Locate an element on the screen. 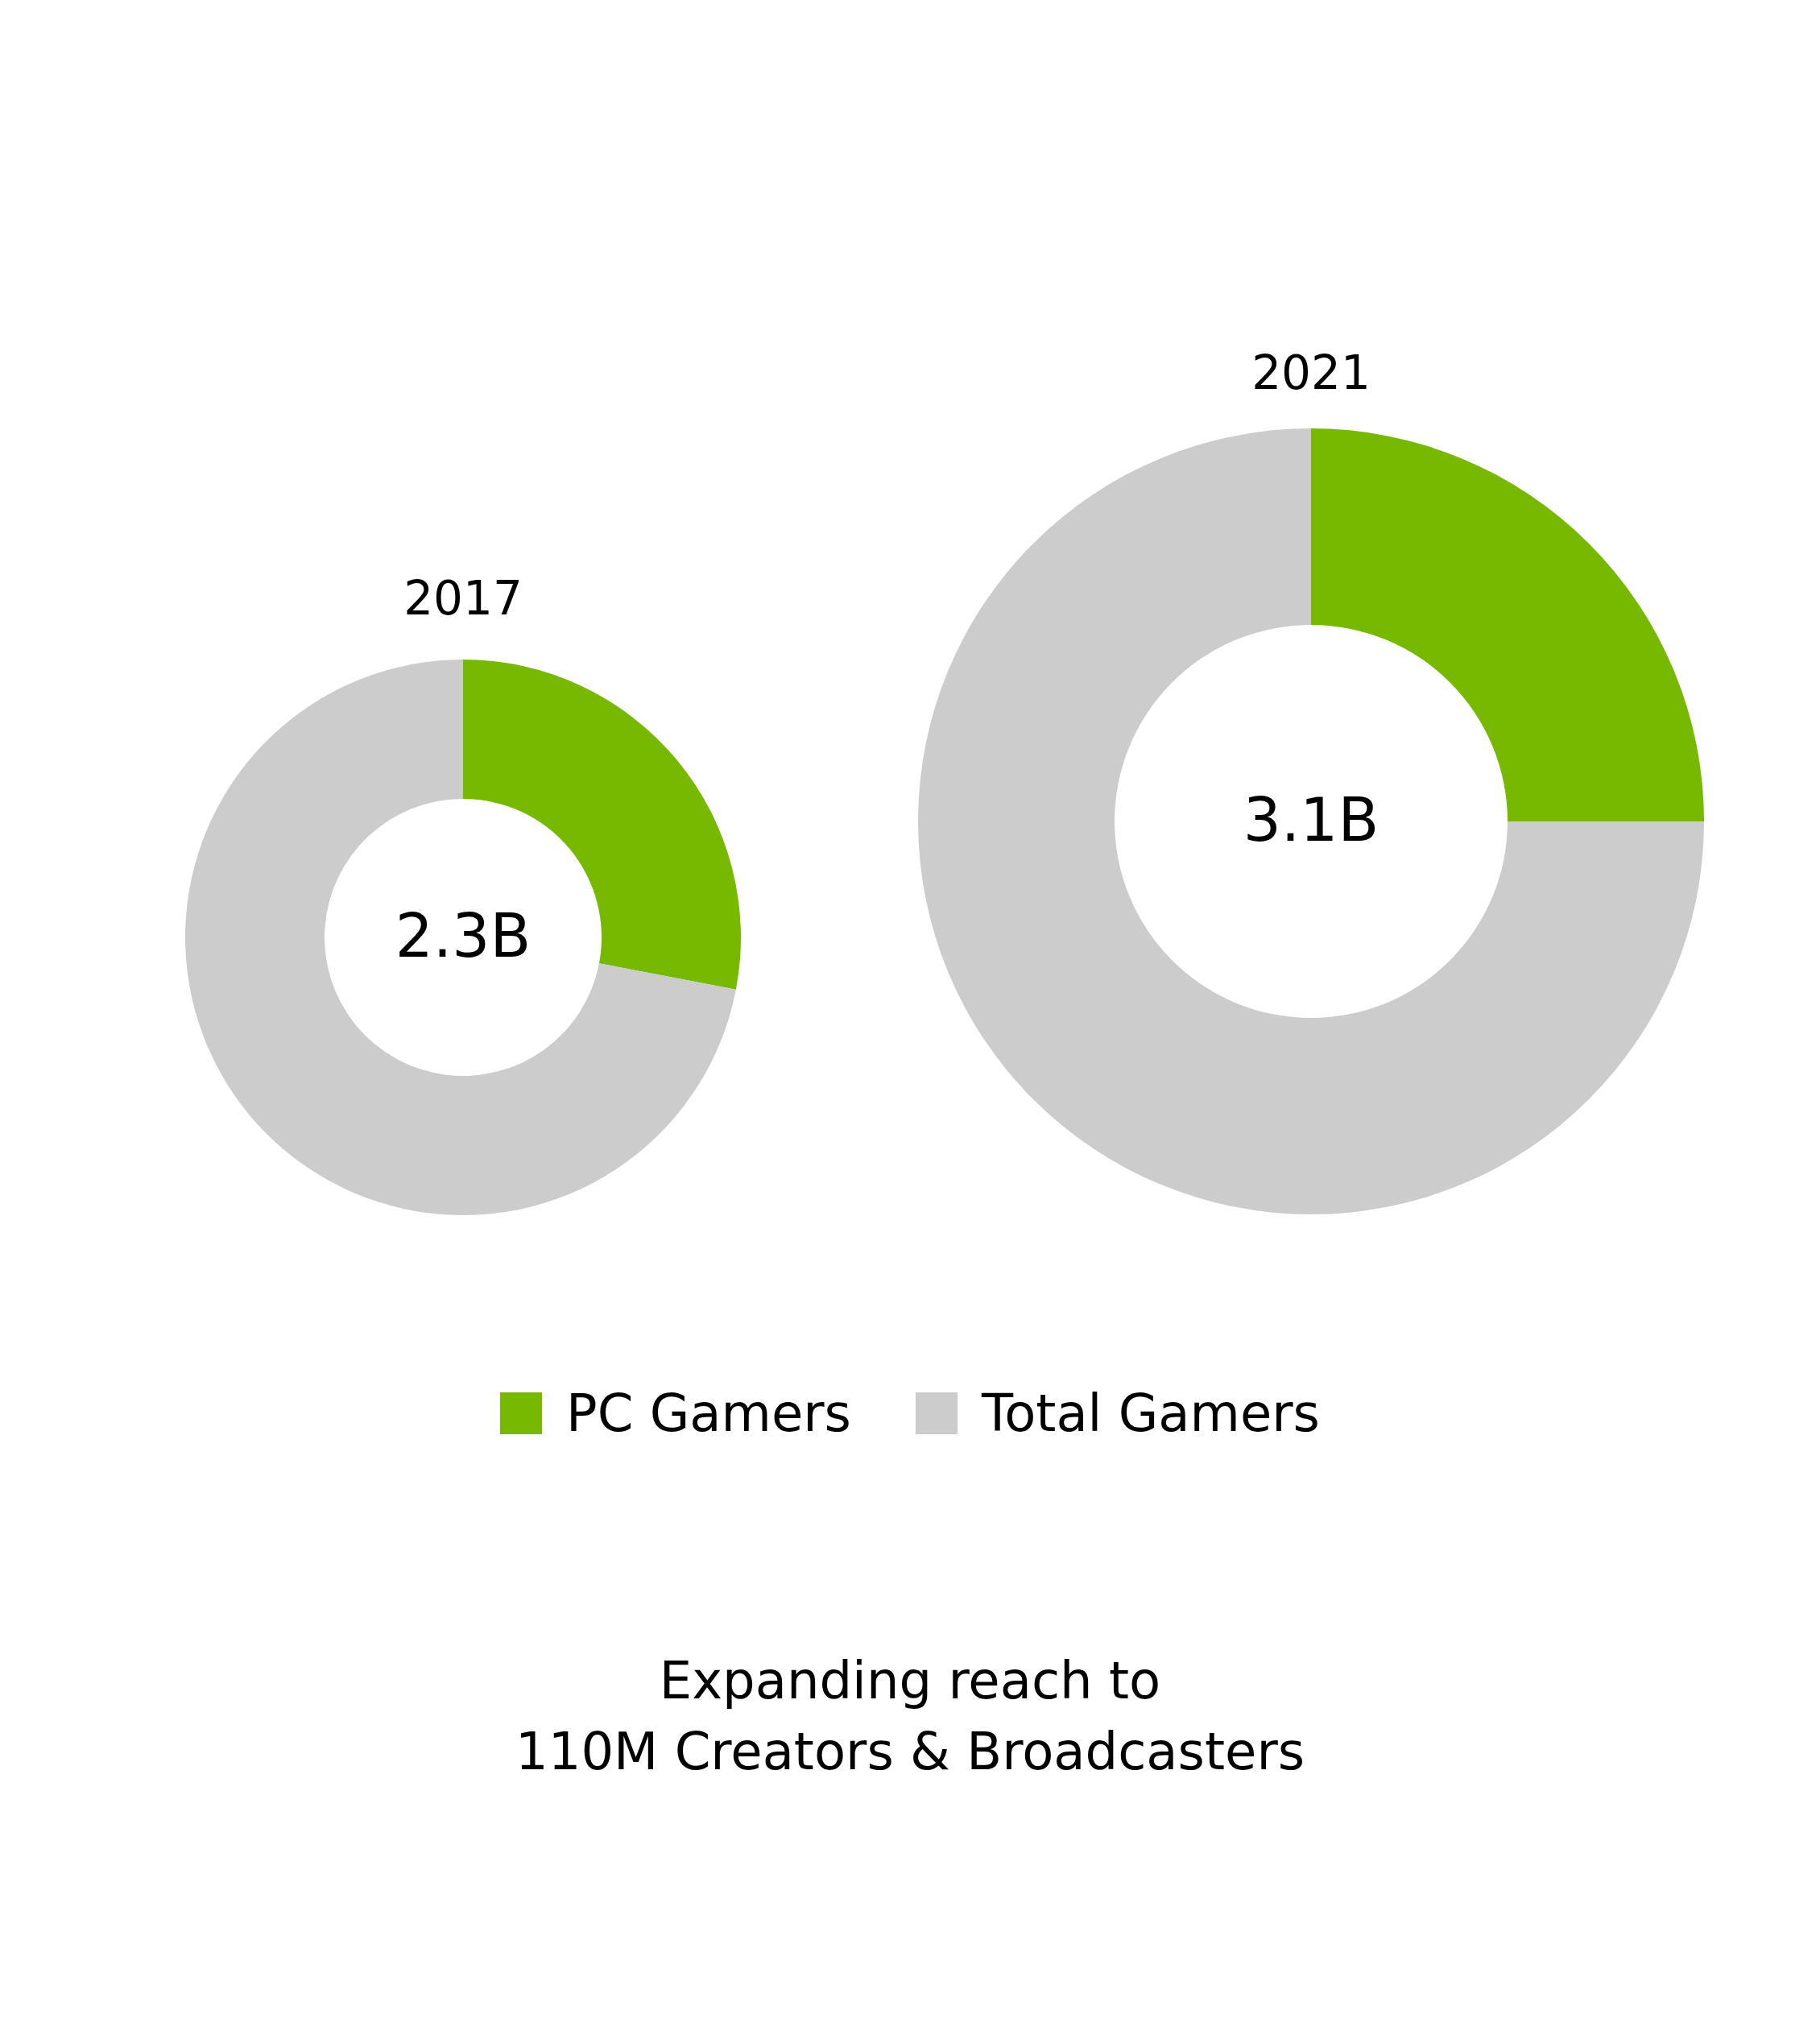 The image size is (1820, 2035). slice-label: 2021 is located at coordinates (1311, 373).